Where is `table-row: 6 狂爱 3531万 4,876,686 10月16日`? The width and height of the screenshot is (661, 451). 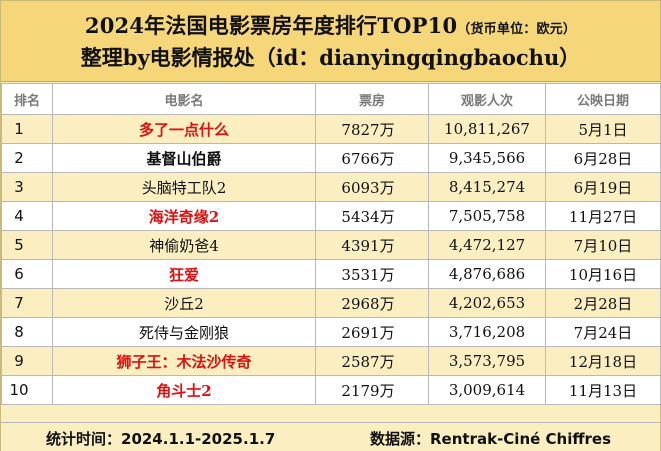
table-row: 6 狂爱 3531万 4,876,686 10月16日 is located at coordinates (331, 274).